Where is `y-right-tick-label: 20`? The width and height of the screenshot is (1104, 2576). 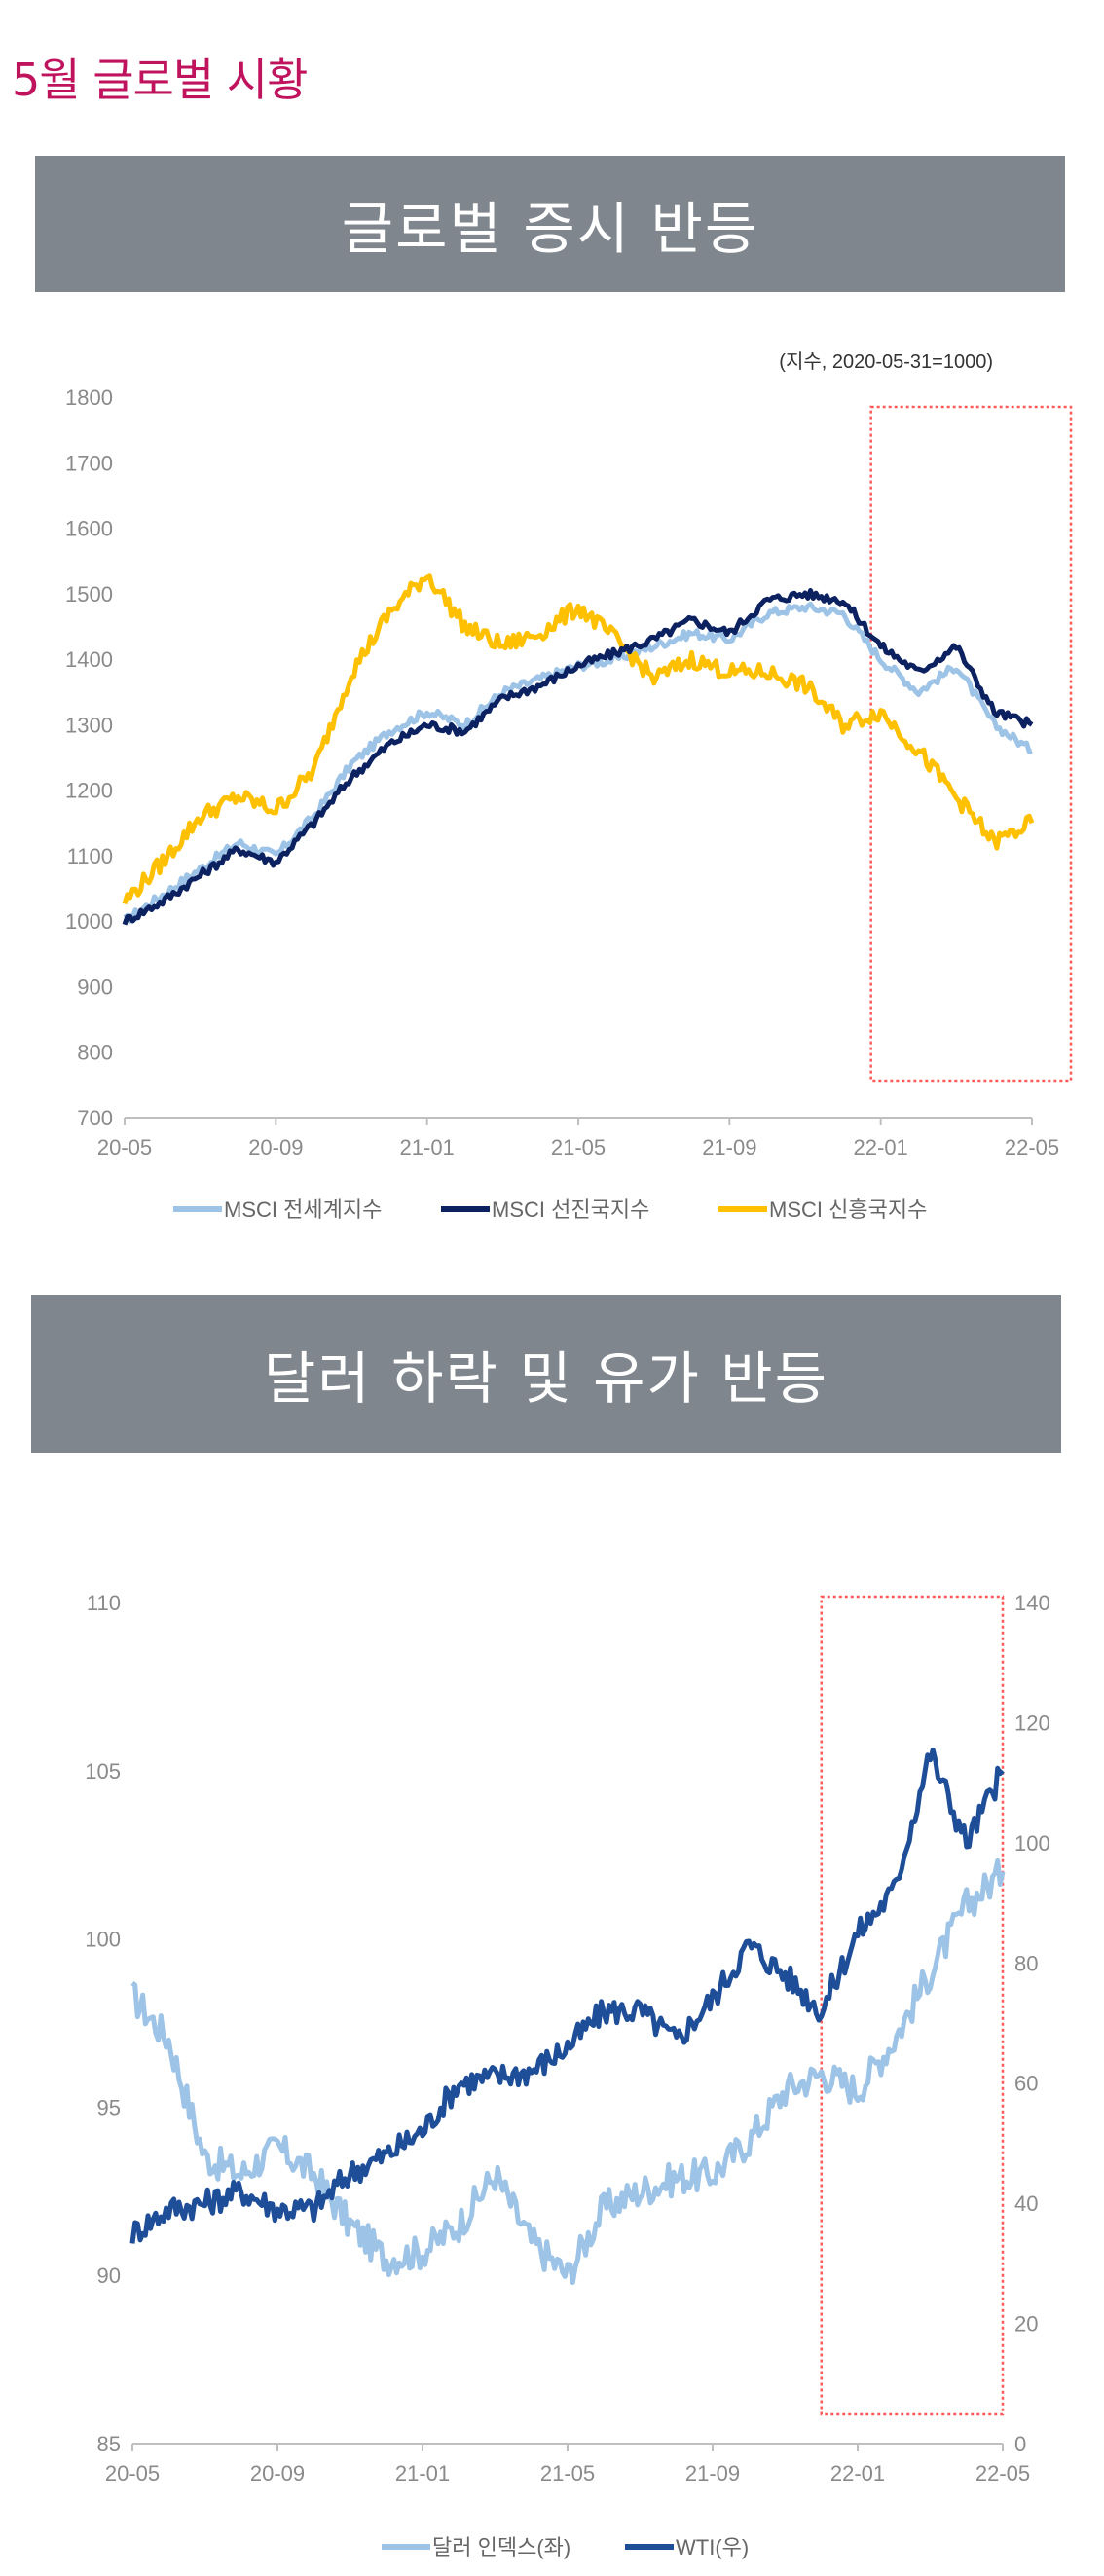 y-right-tick-label: 20 is located at coordinates (1026, 2324).